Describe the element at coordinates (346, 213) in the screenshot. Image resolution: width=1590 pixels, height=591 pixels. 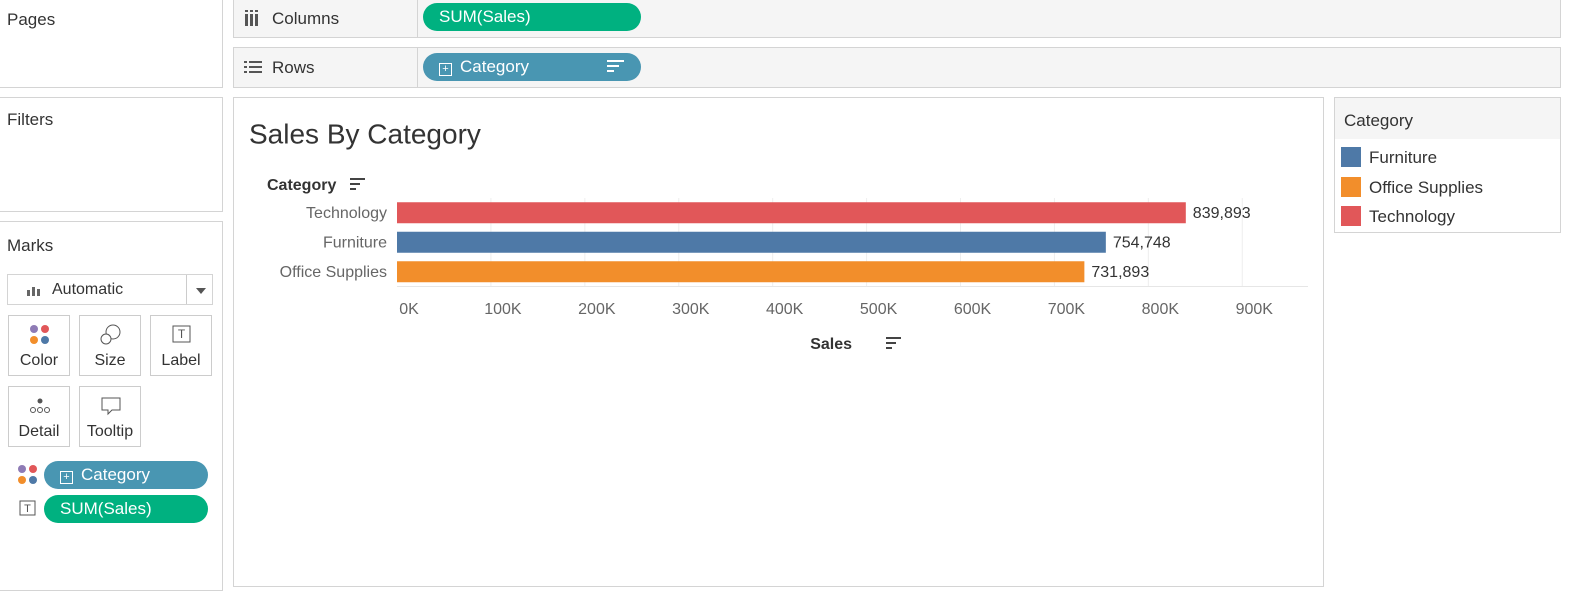
I see `y-tick-label: Technology` at that location.